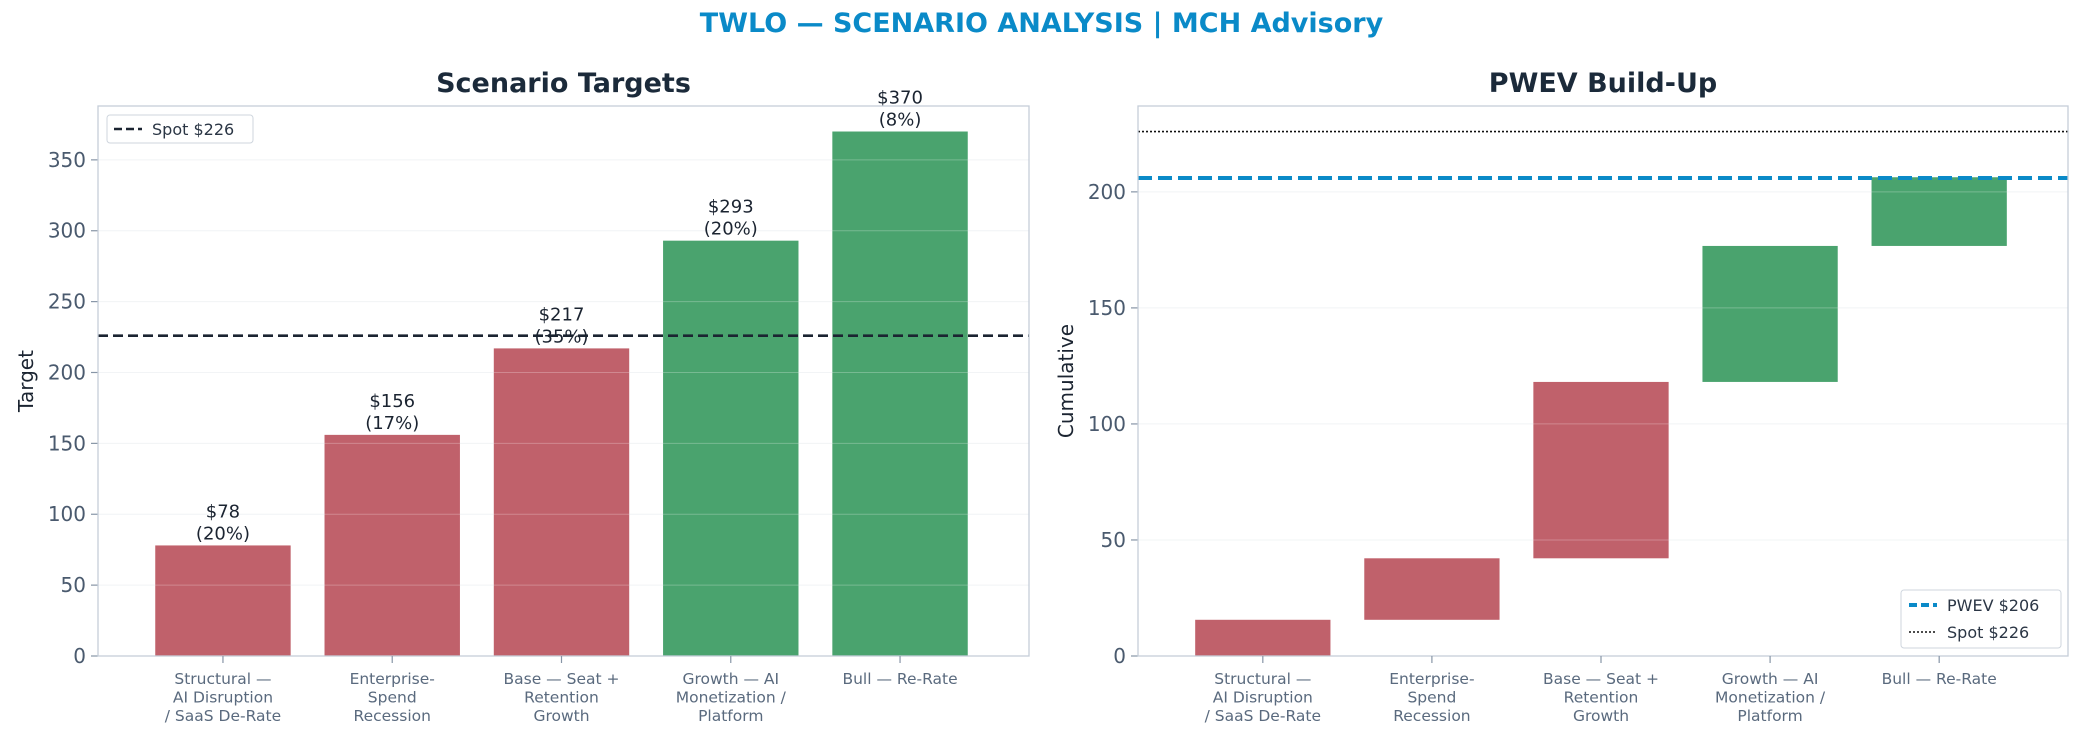 The height and width of the screenshot is (742, 2083). I want to click on bar-data-label: $78 (20%), so click(223, 522).